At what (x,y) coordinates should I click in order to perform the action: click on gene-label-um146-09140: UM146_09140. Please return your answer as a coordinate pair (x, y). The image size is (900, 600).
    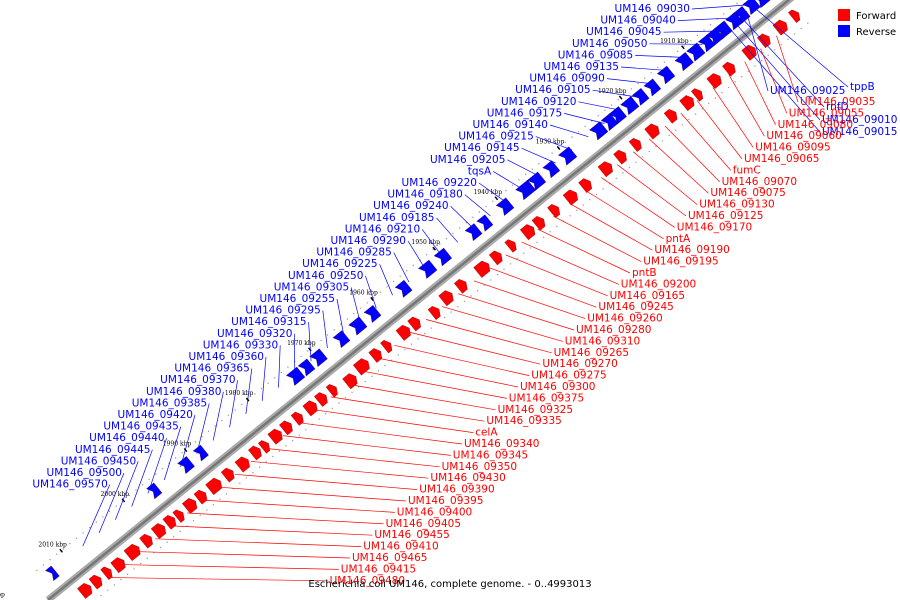
    Looking at the image, I should click on (510, 125).